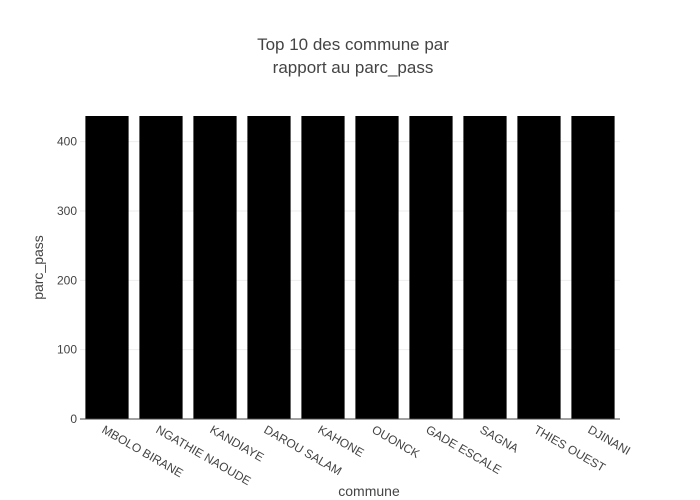  I want to click on x-tick-label: OUONCK, so click(396, 441).